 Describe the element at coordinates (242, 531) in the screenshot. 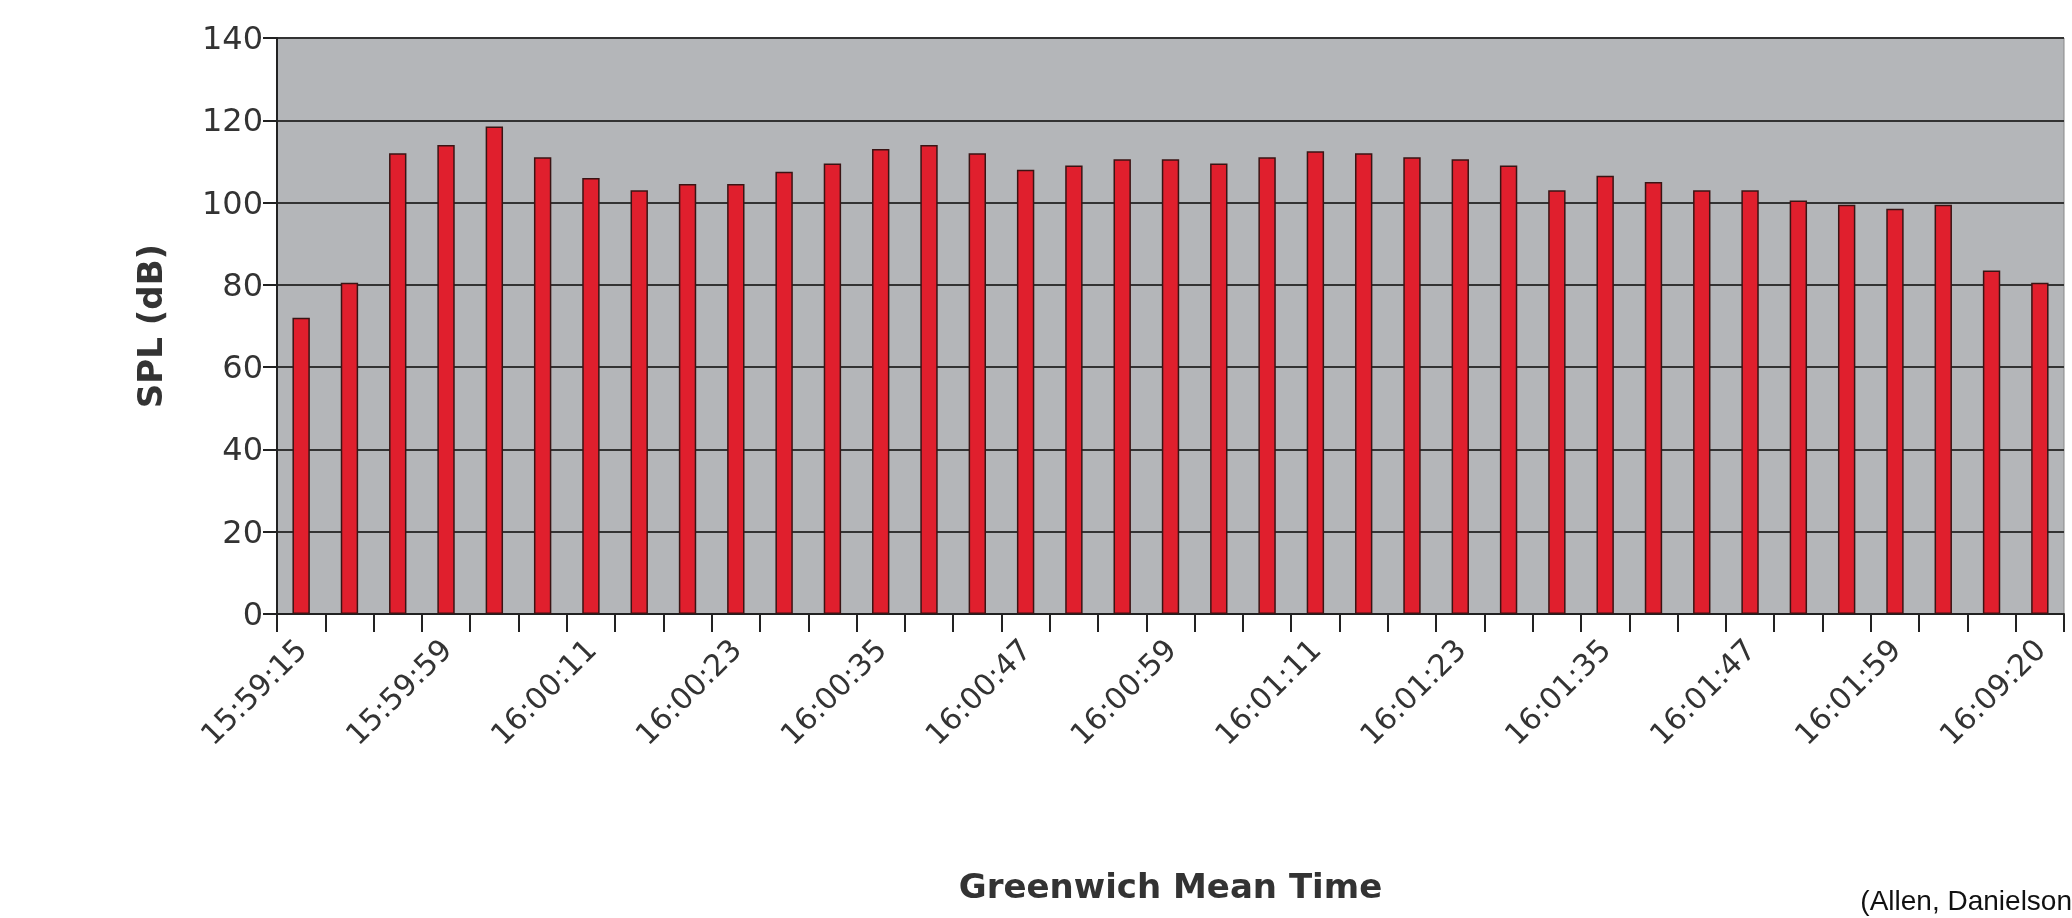

I see `y-tick-label: 20` at that location.